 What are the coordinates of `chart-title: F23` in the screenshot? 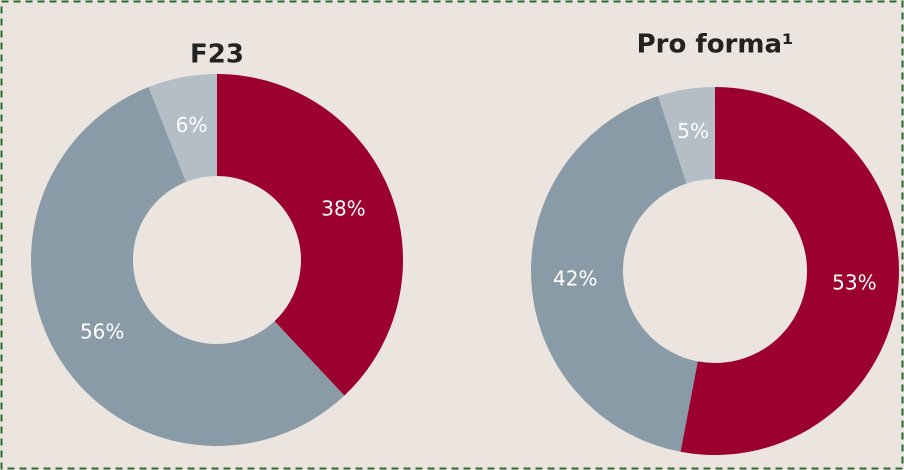 It's located at (217, 55).